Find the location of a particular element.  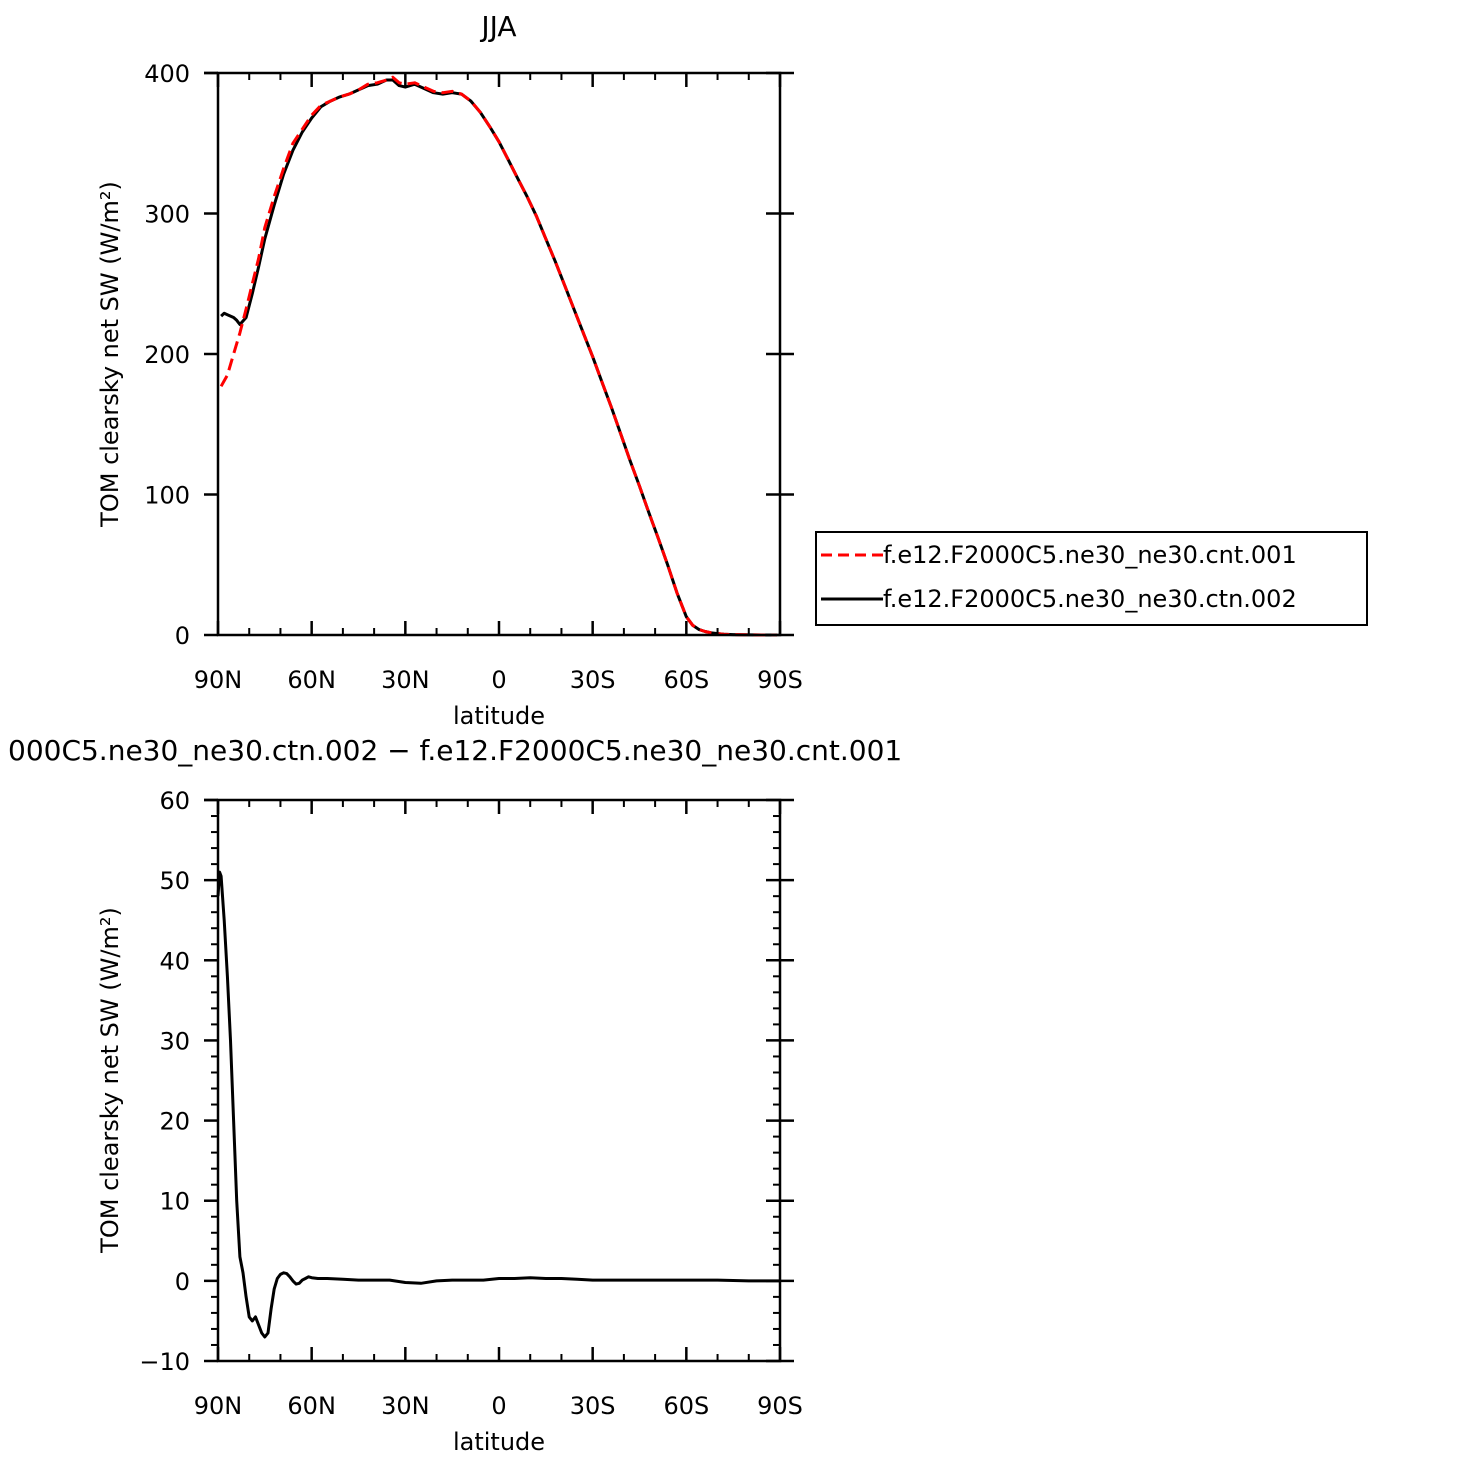

top-x-tick-label: 60N is located at coordinates (311, 680).